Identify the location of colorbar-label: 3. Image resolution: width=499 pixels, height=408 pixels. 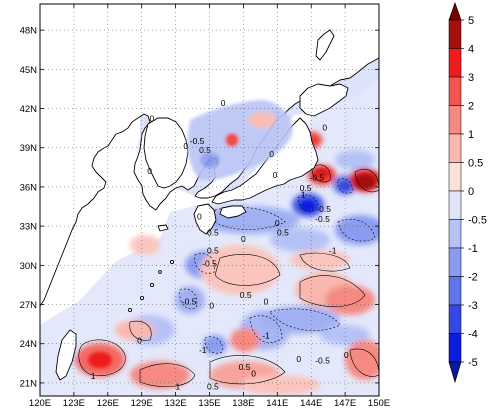
(471, 78).